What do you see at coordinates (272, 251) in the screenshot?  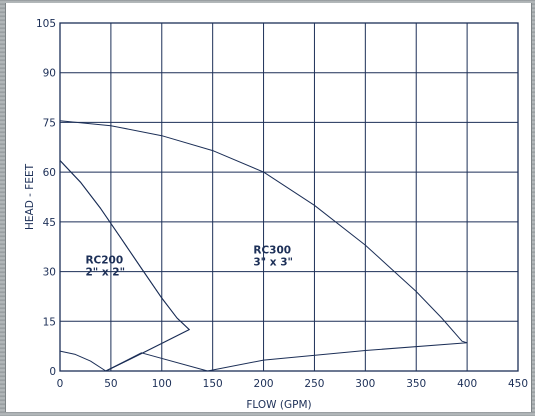 I see `annotation-1-line-0: RC300` at bounding box center [272, 251].